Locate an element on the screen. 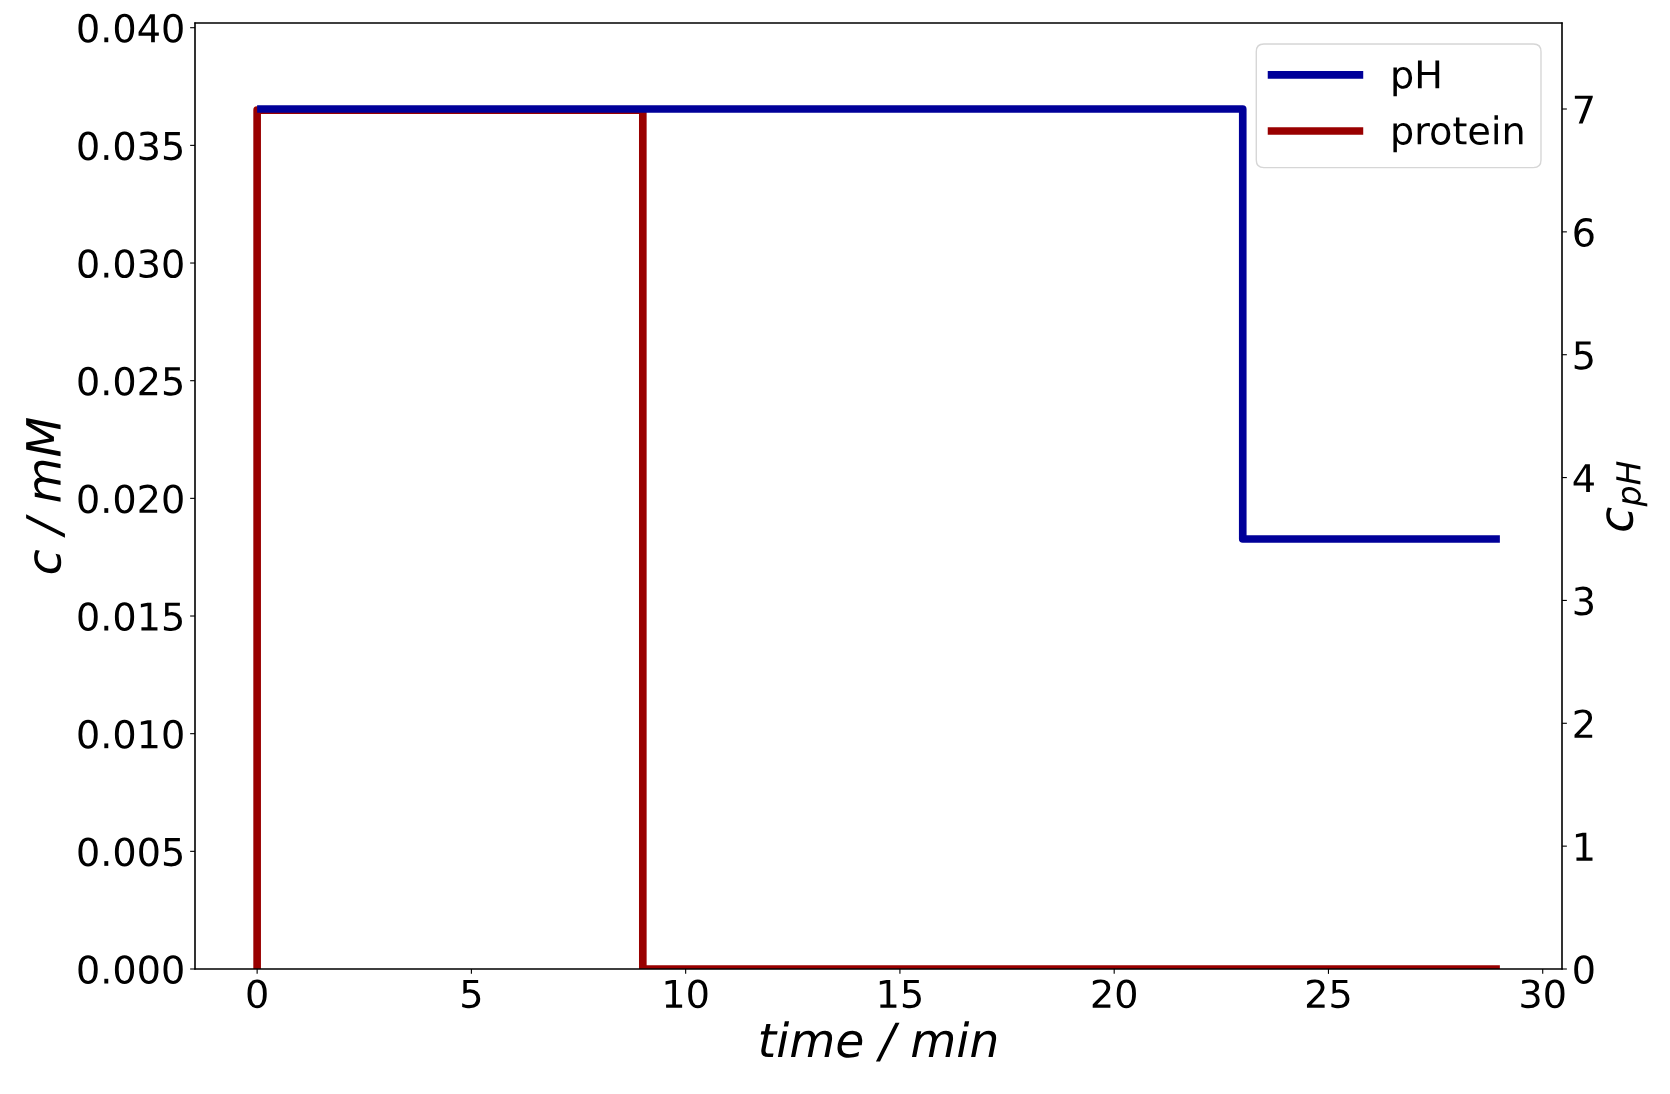 The width and height of the screenshot is (1670, 1094). y2-tick-label: 0 is located at coordinates (1584, 970).